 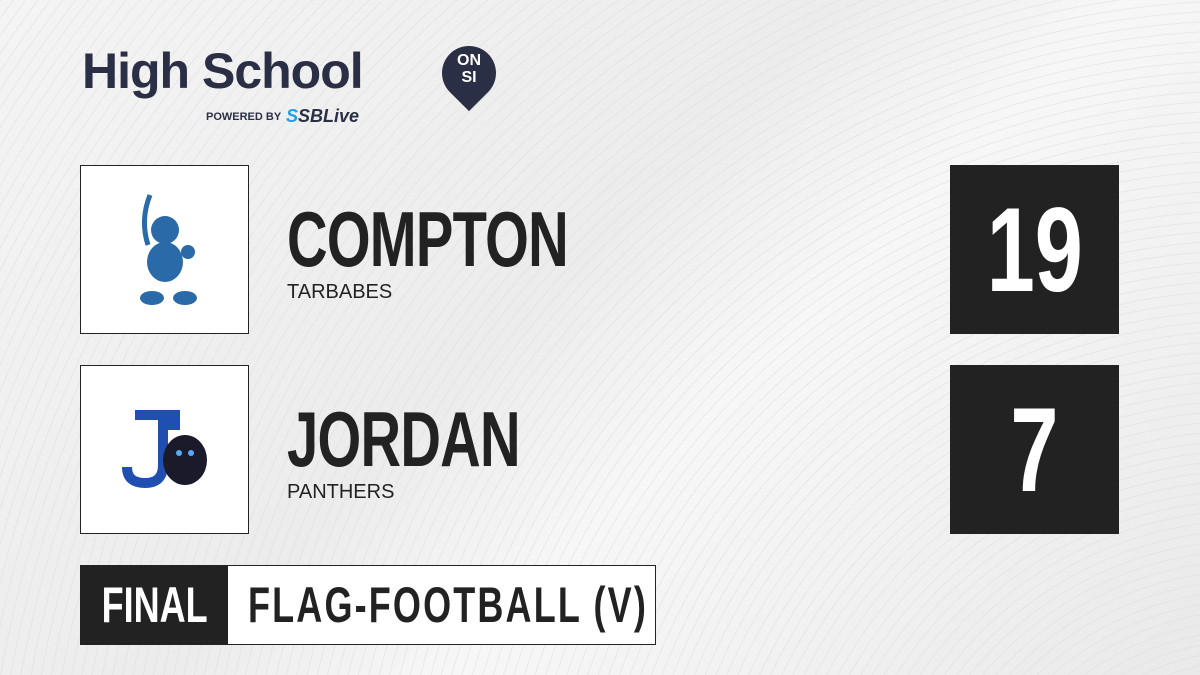 I want to click on team-logo-jordan, so click(x=164, y=449).